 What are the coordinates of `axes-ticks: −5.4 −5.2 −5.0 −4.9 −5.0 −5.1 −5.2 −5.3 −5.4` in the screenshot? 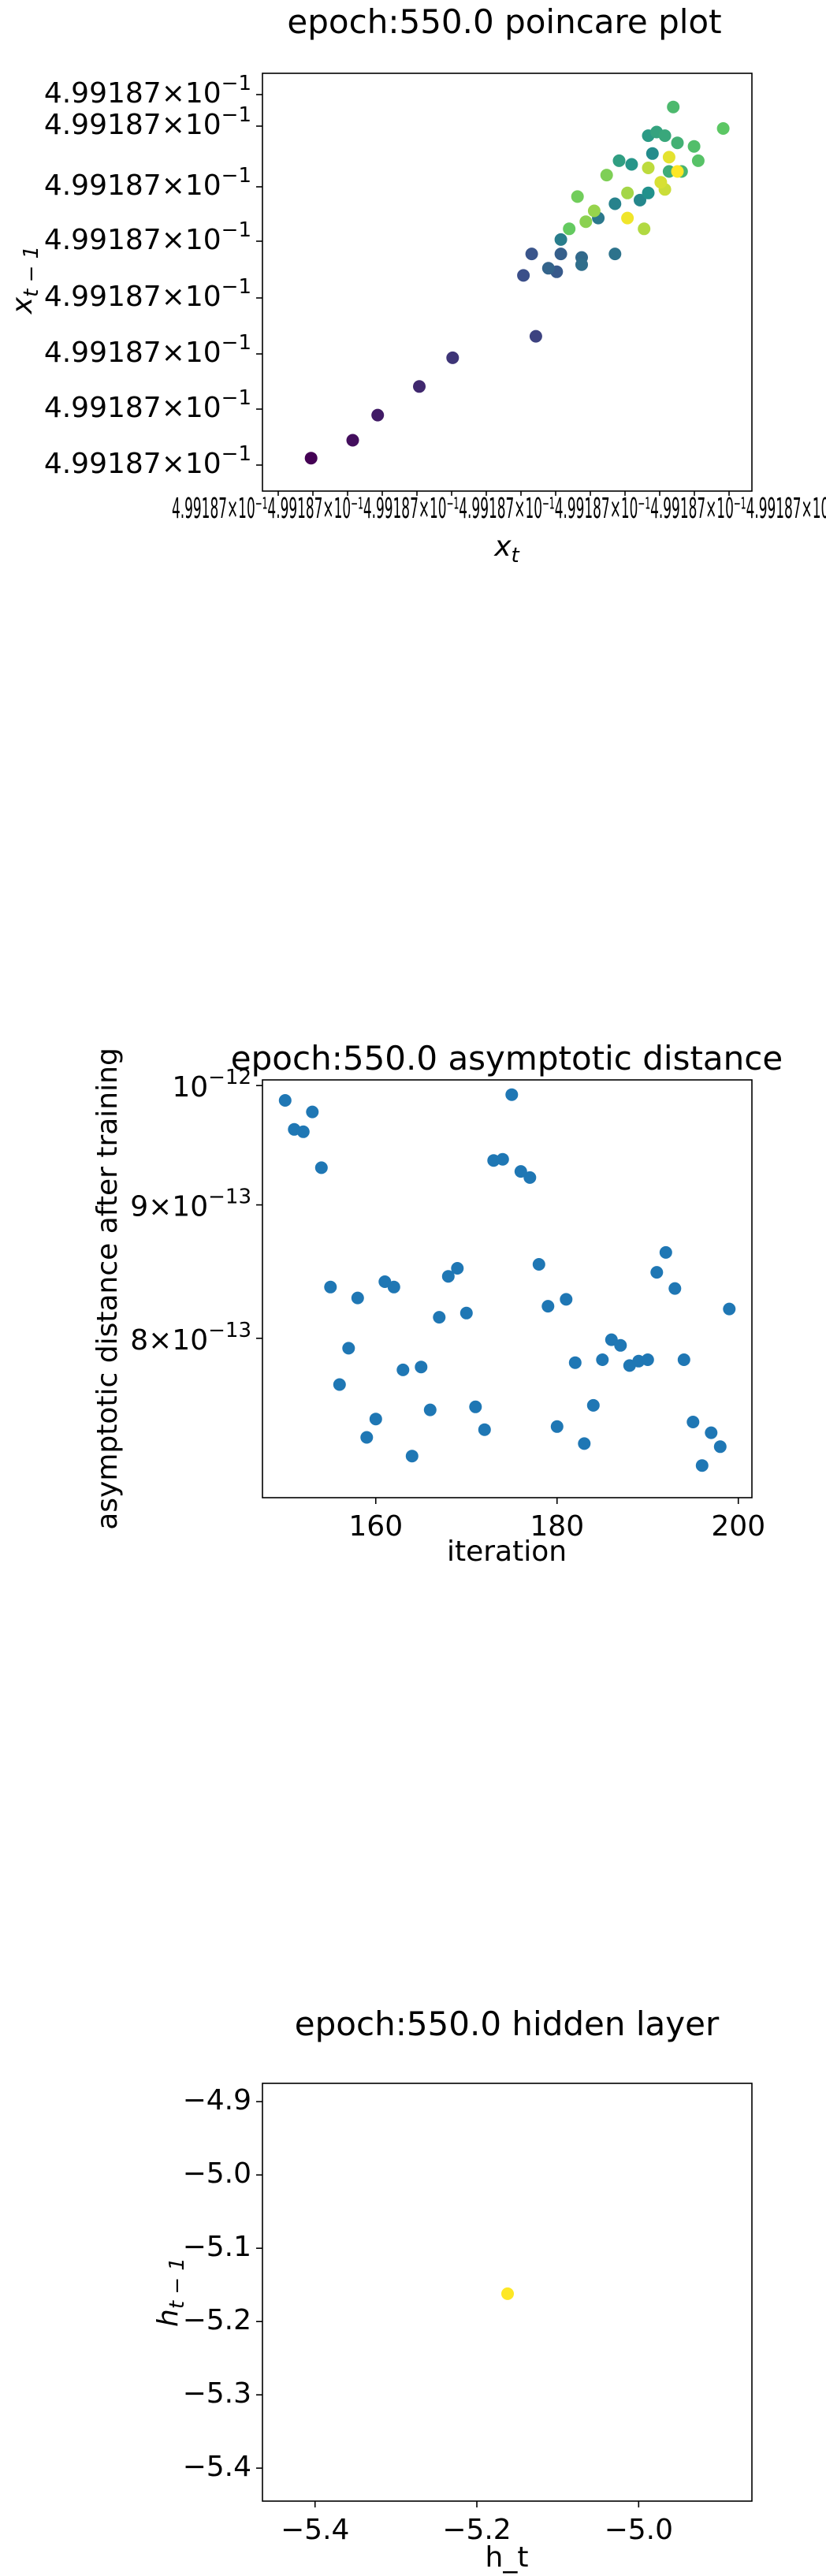 It's located at (428, 2315).